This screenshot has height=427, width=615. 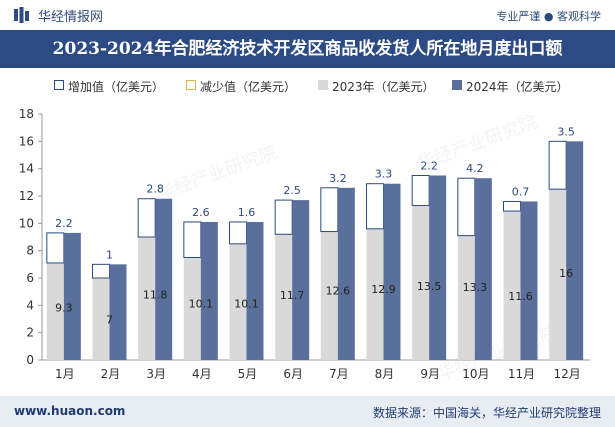 What do you see at coordinates (30, 305) in the screenshot?
I see `y-tick-label: 4` at bounding box center [30, 305].